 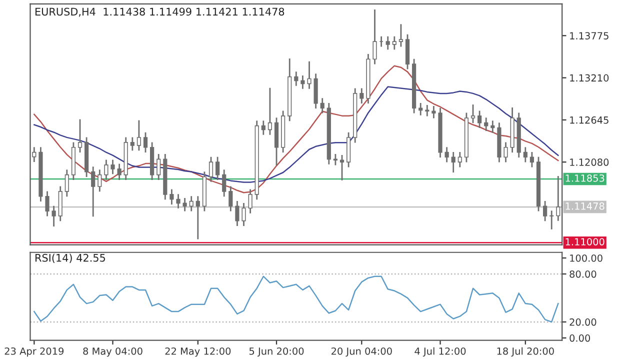 What do you see at coordinates (580, 338) in the screenshot?
I see `y-tick-label: 0.00` at bounding box center [580, 338].